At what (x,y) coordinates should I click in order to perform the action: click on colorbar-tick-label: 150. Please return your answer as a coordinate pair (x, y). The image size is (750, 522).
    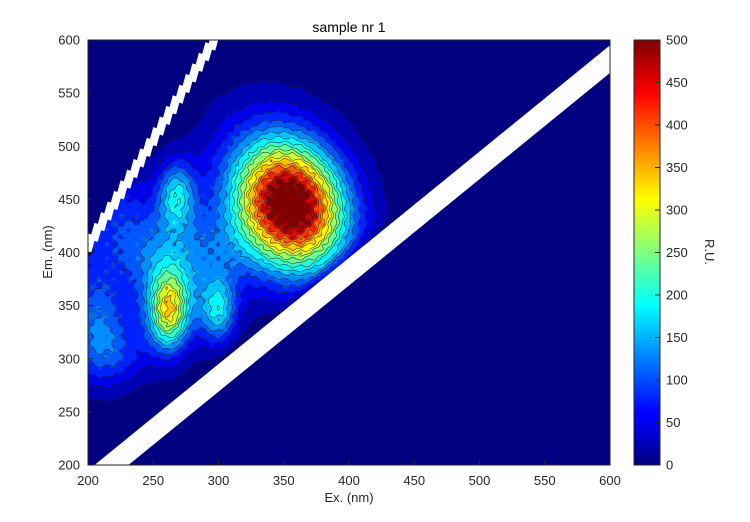
    Looking at the image, I should click on (677, 337).